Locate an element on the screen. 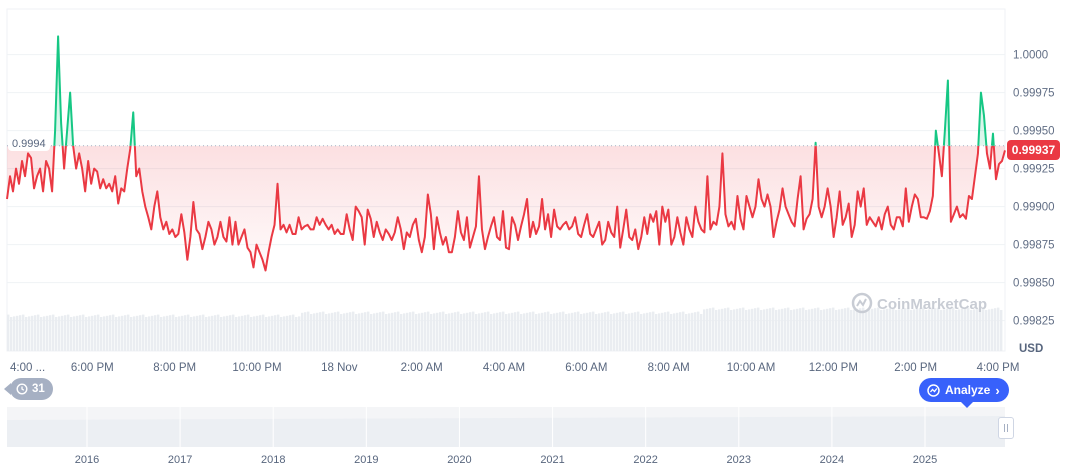 The width and height of the screenshot is (1072, 470). x-tick-label: 10:00 AM is located at coordinates (751, 368).